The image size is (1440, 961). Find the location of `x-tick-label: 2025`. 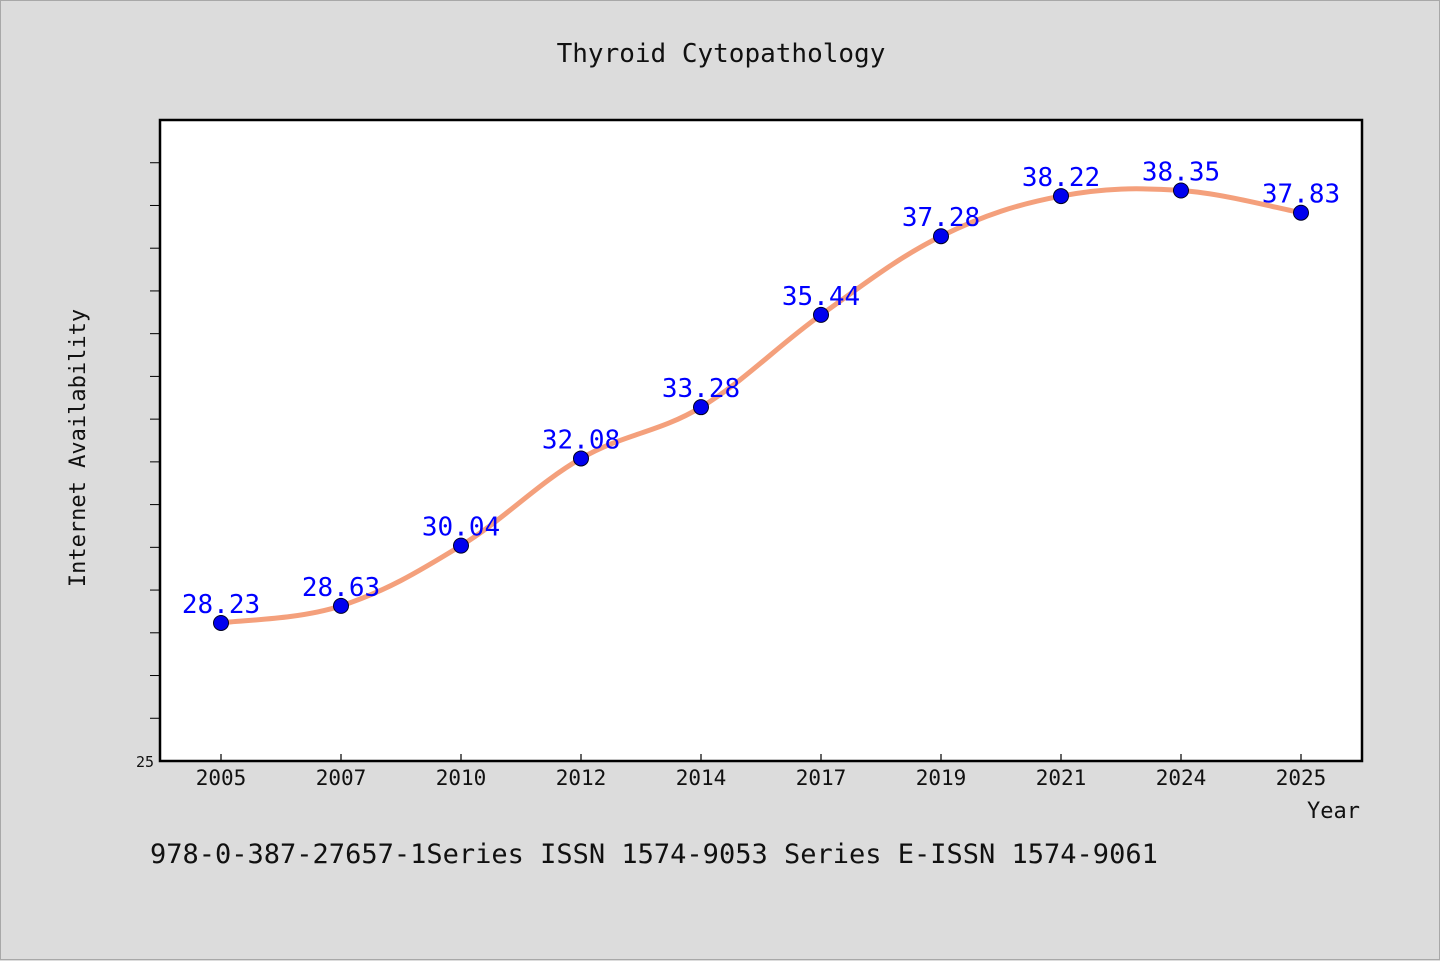

x-tick-label: 2025 is located at coordinates (1301, 778).